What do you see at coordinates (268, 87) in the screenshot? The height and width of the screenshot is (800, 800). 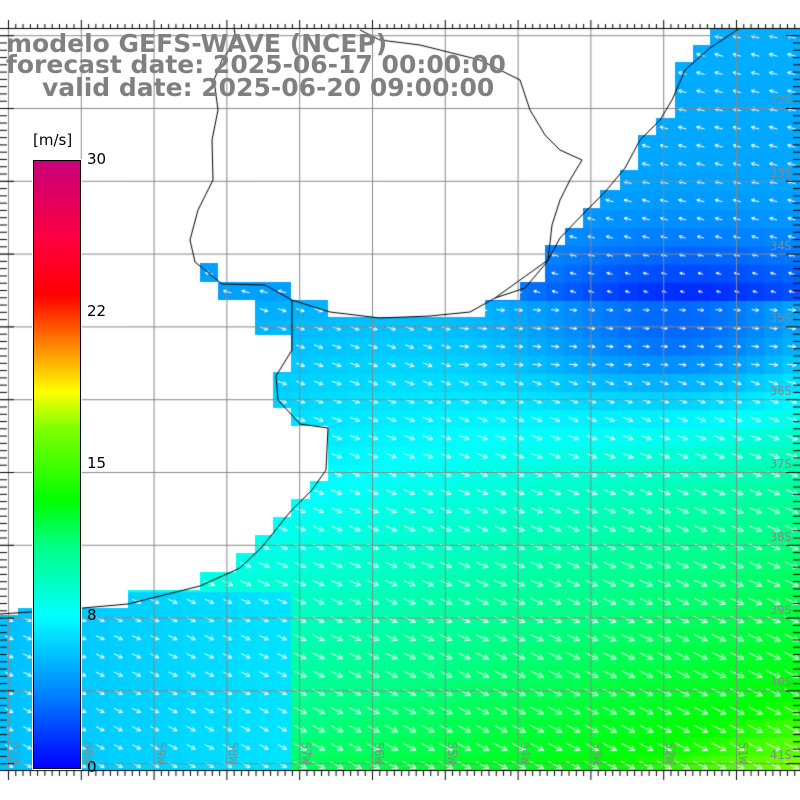 I see `title-valid-date: valid date: 2025-06-20 09:00:00` at bounding box center [268, 87].